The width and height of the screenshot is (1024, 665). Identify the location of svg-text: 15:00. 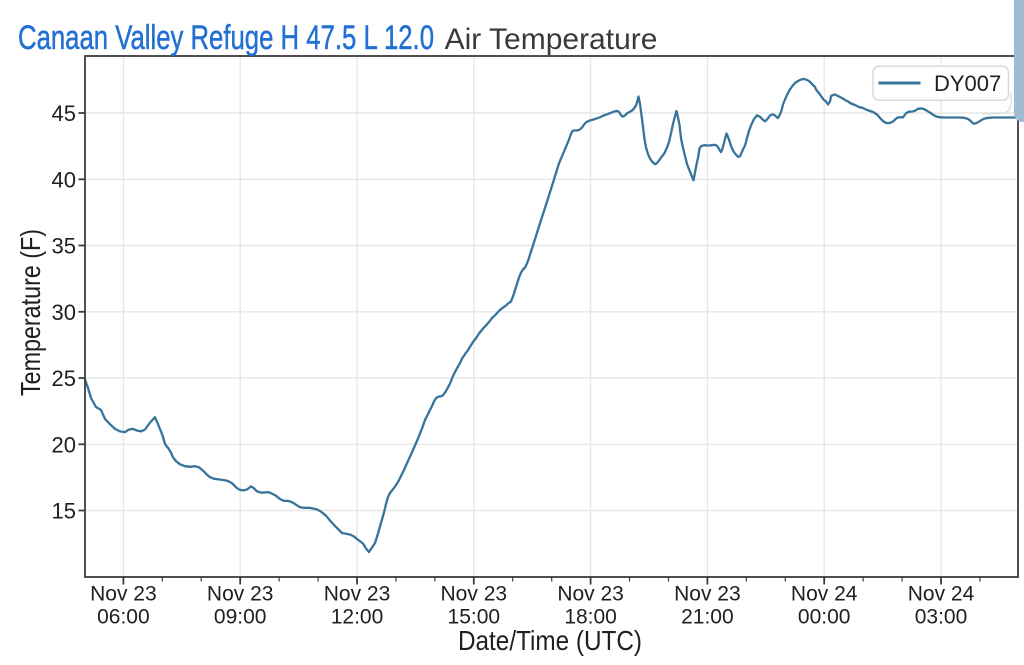
(474, 617).